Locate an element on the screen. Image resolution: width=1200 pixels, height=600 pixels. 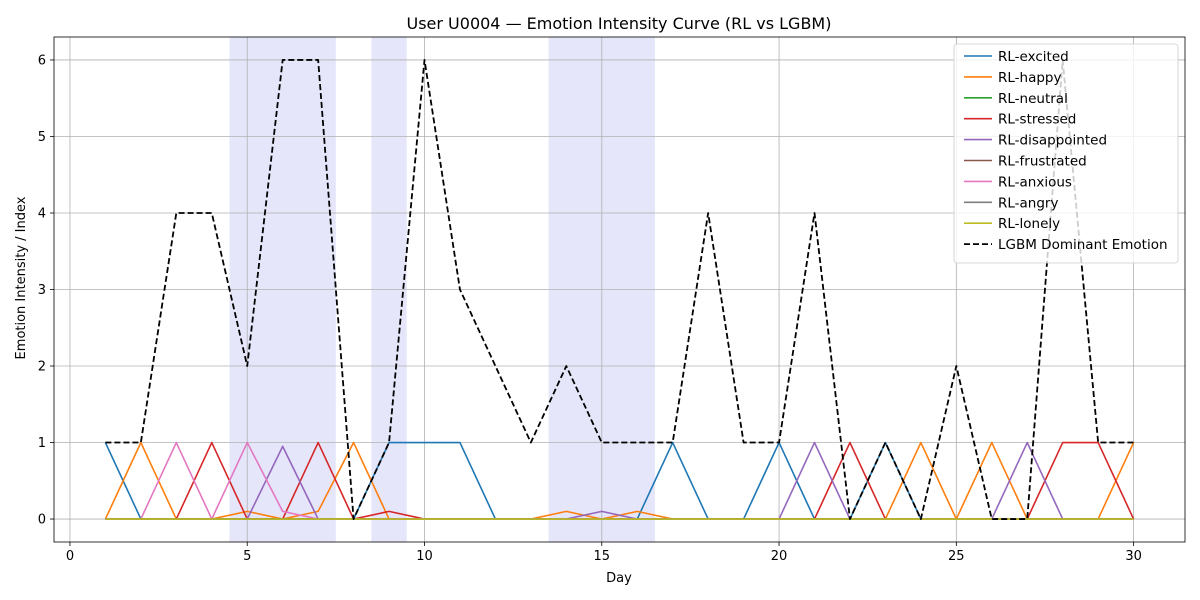
y-axis-ticks: 0 1 2 3 4 5 6 is located at coordinates (46, 290).